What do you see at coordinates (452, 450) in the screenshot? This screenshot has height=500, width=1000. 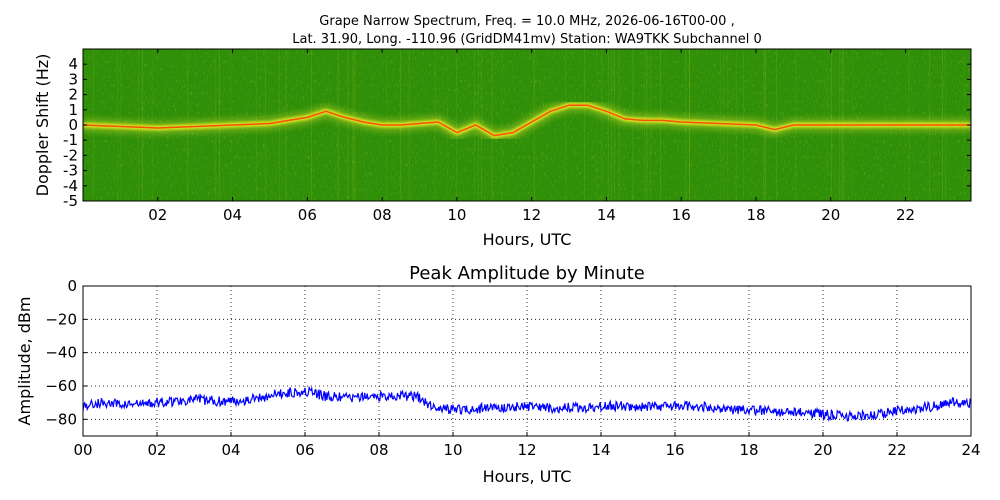 I see `amplitude-xtick-label: 10` at bounding box center [452, 450].